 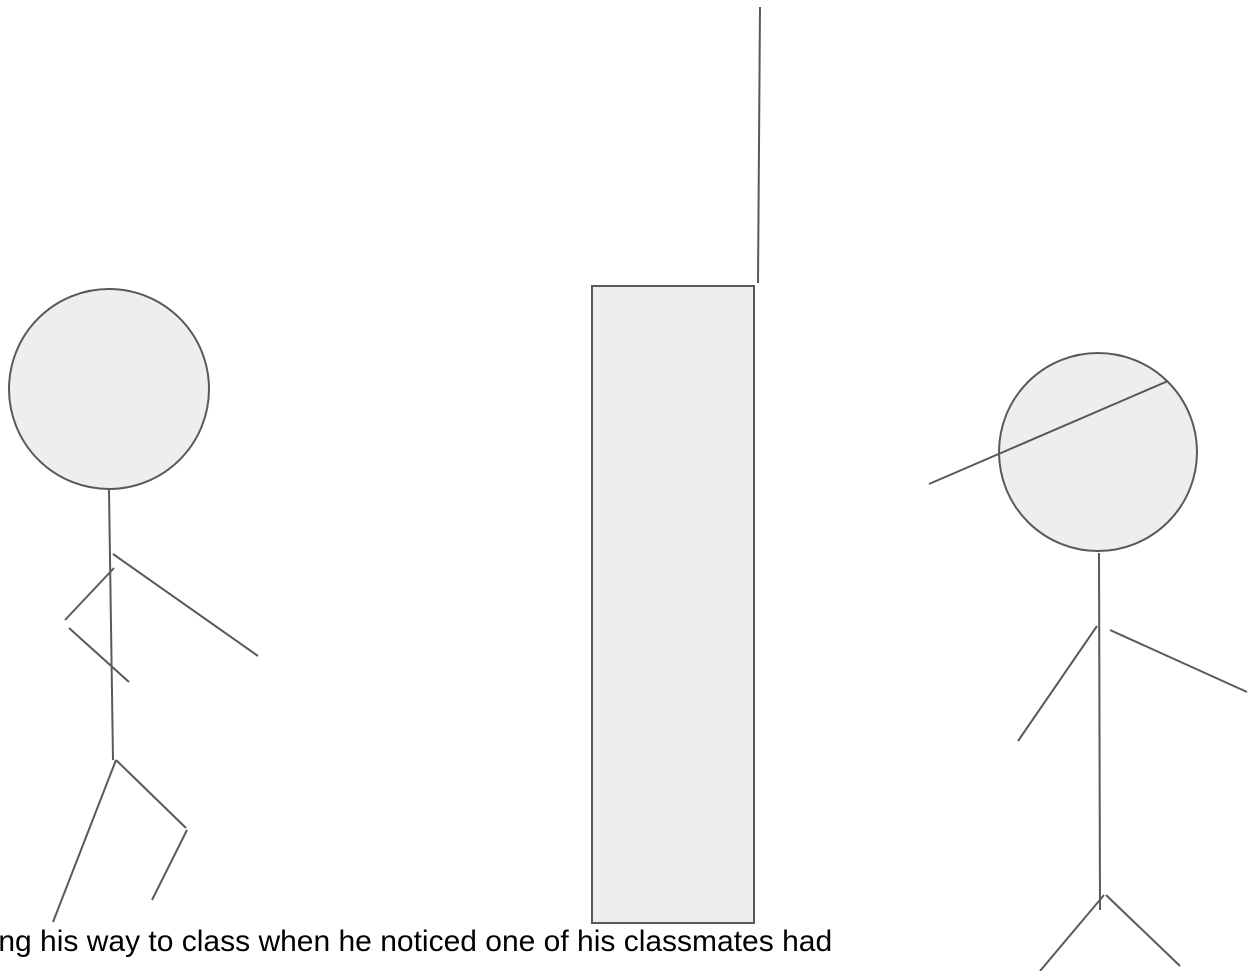 I want to click on right-figure-right-arm, so click(x=1178, y=661).